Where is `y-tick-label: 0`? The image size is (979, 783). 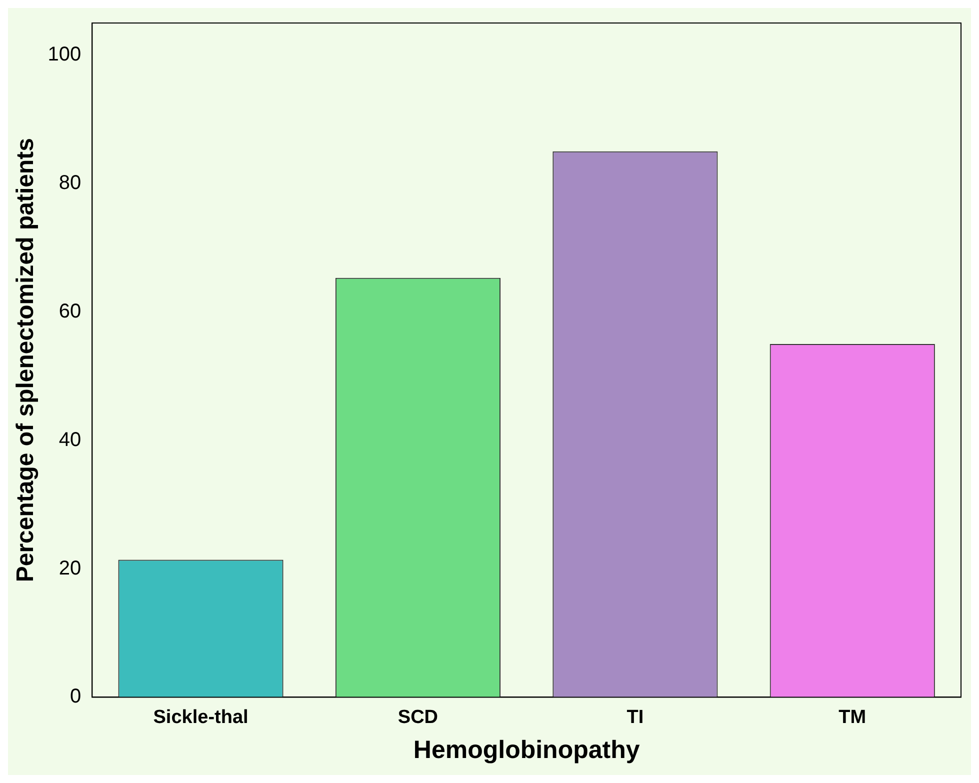
y-tick-label: 0 is located at coordinates (76, 697).